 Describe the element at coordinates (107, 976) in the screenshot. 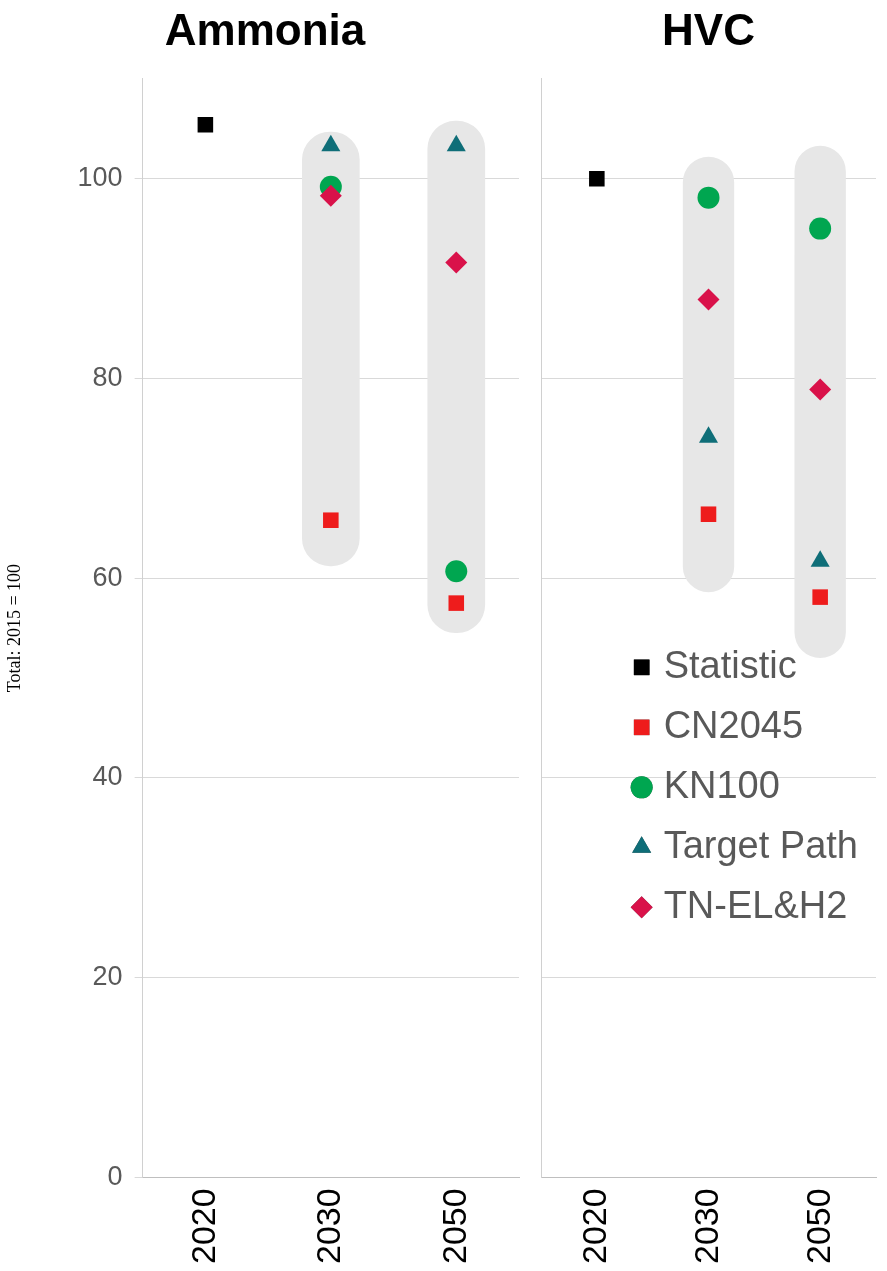

I see `y-tick-label: 20` at that location.